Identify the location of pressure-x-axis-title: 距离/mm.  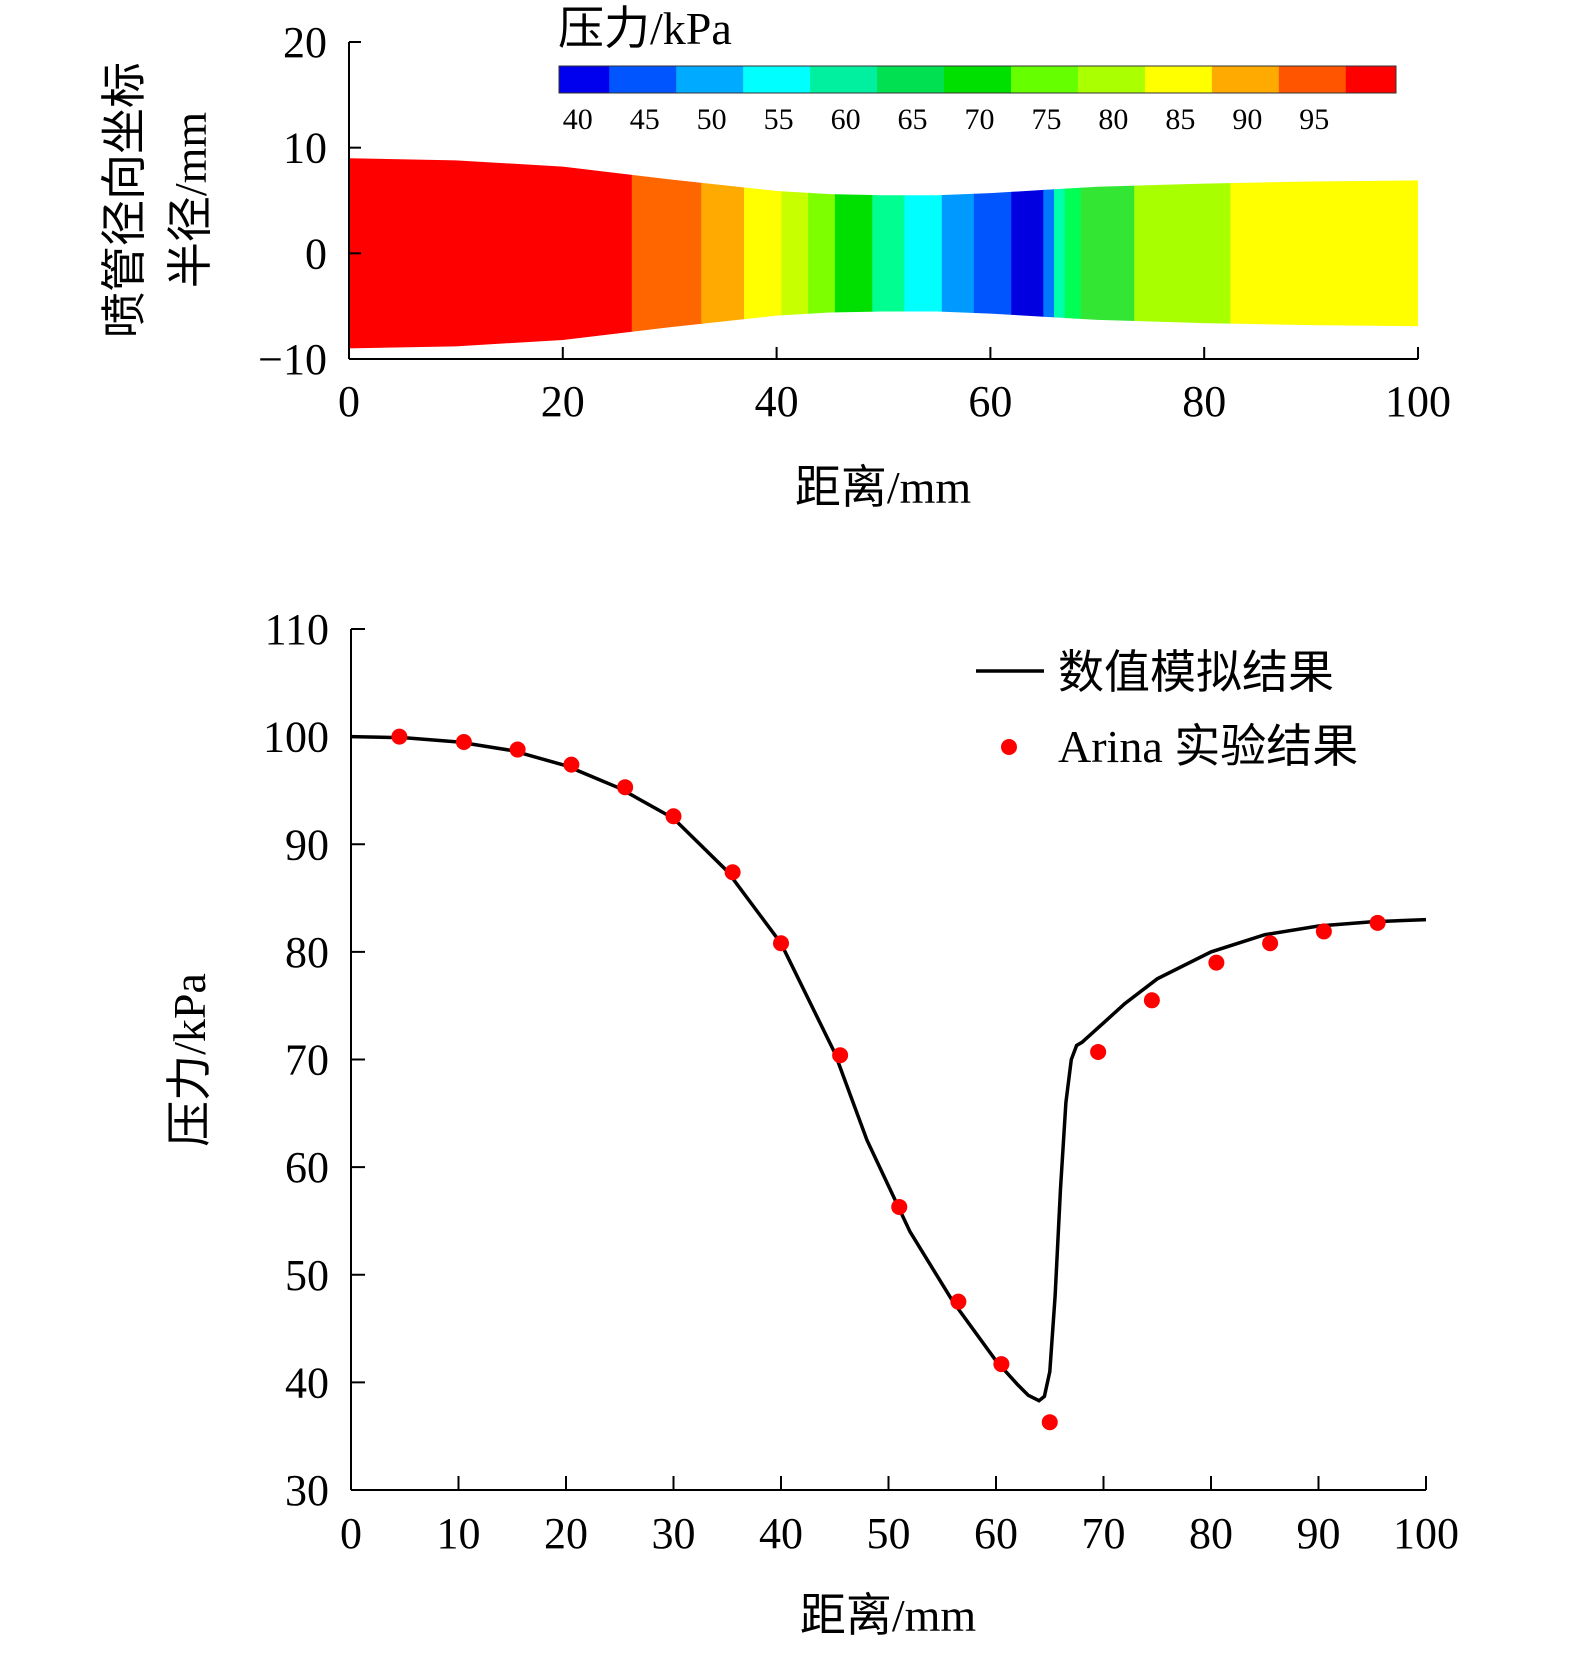
(888, 1615).